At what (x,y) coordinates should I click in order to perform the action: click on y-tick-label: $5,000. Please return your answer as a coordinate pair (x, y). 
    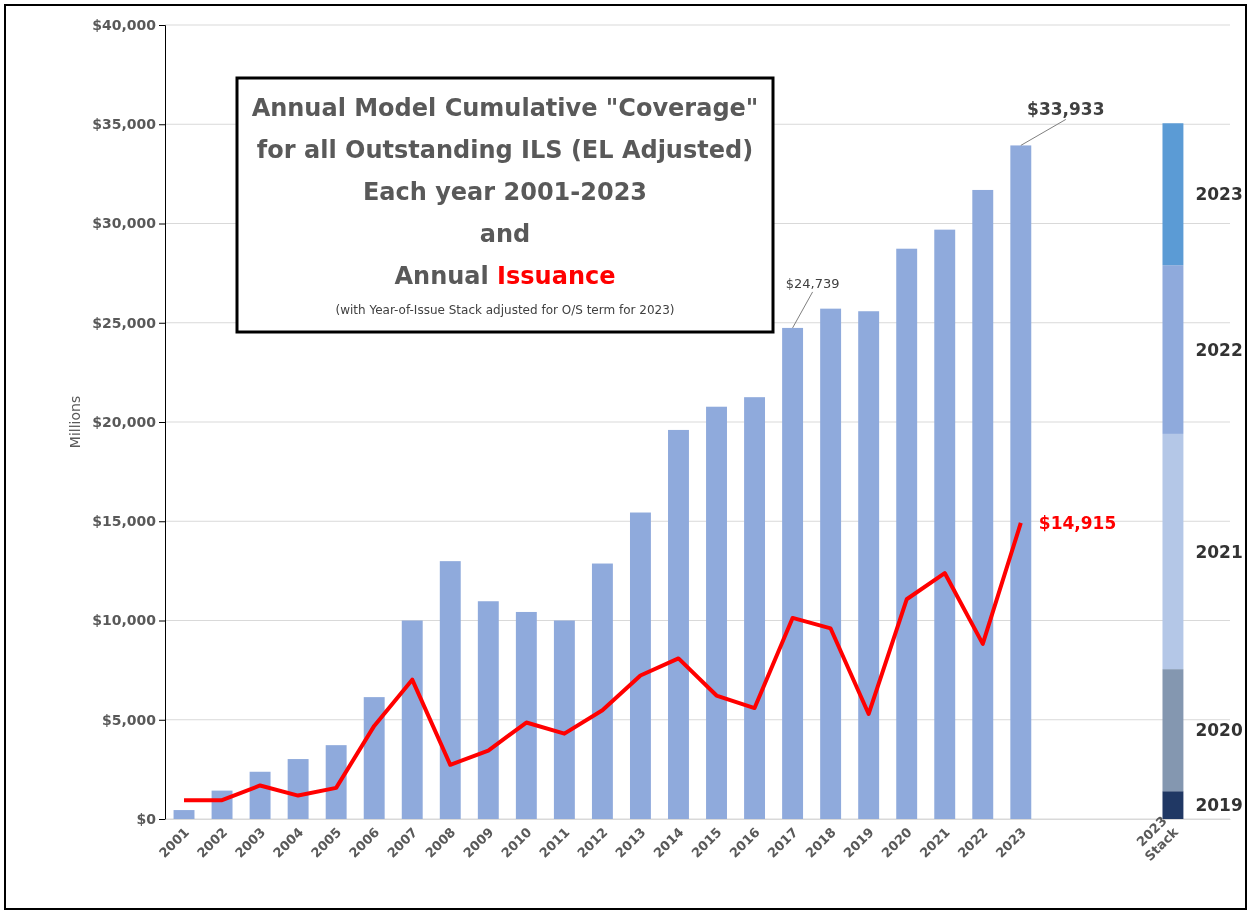
    Looking at the image, I should click on (129, 719).